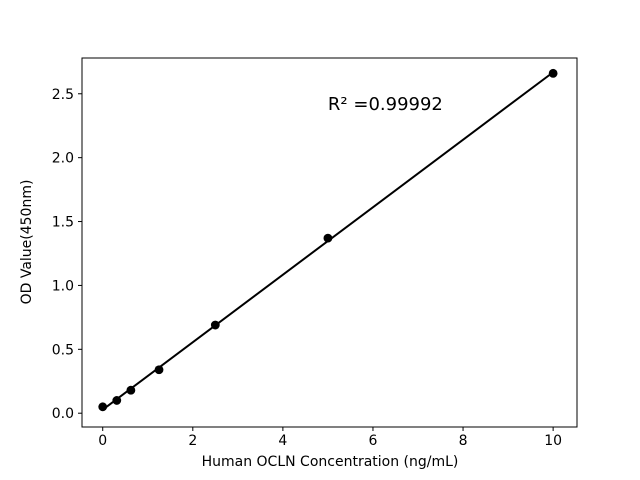 This screenshot has height=480, width=640. Describe the element at coordinates (373, 441) in the screenshot. I see `x-tick-label: 6` at that location.